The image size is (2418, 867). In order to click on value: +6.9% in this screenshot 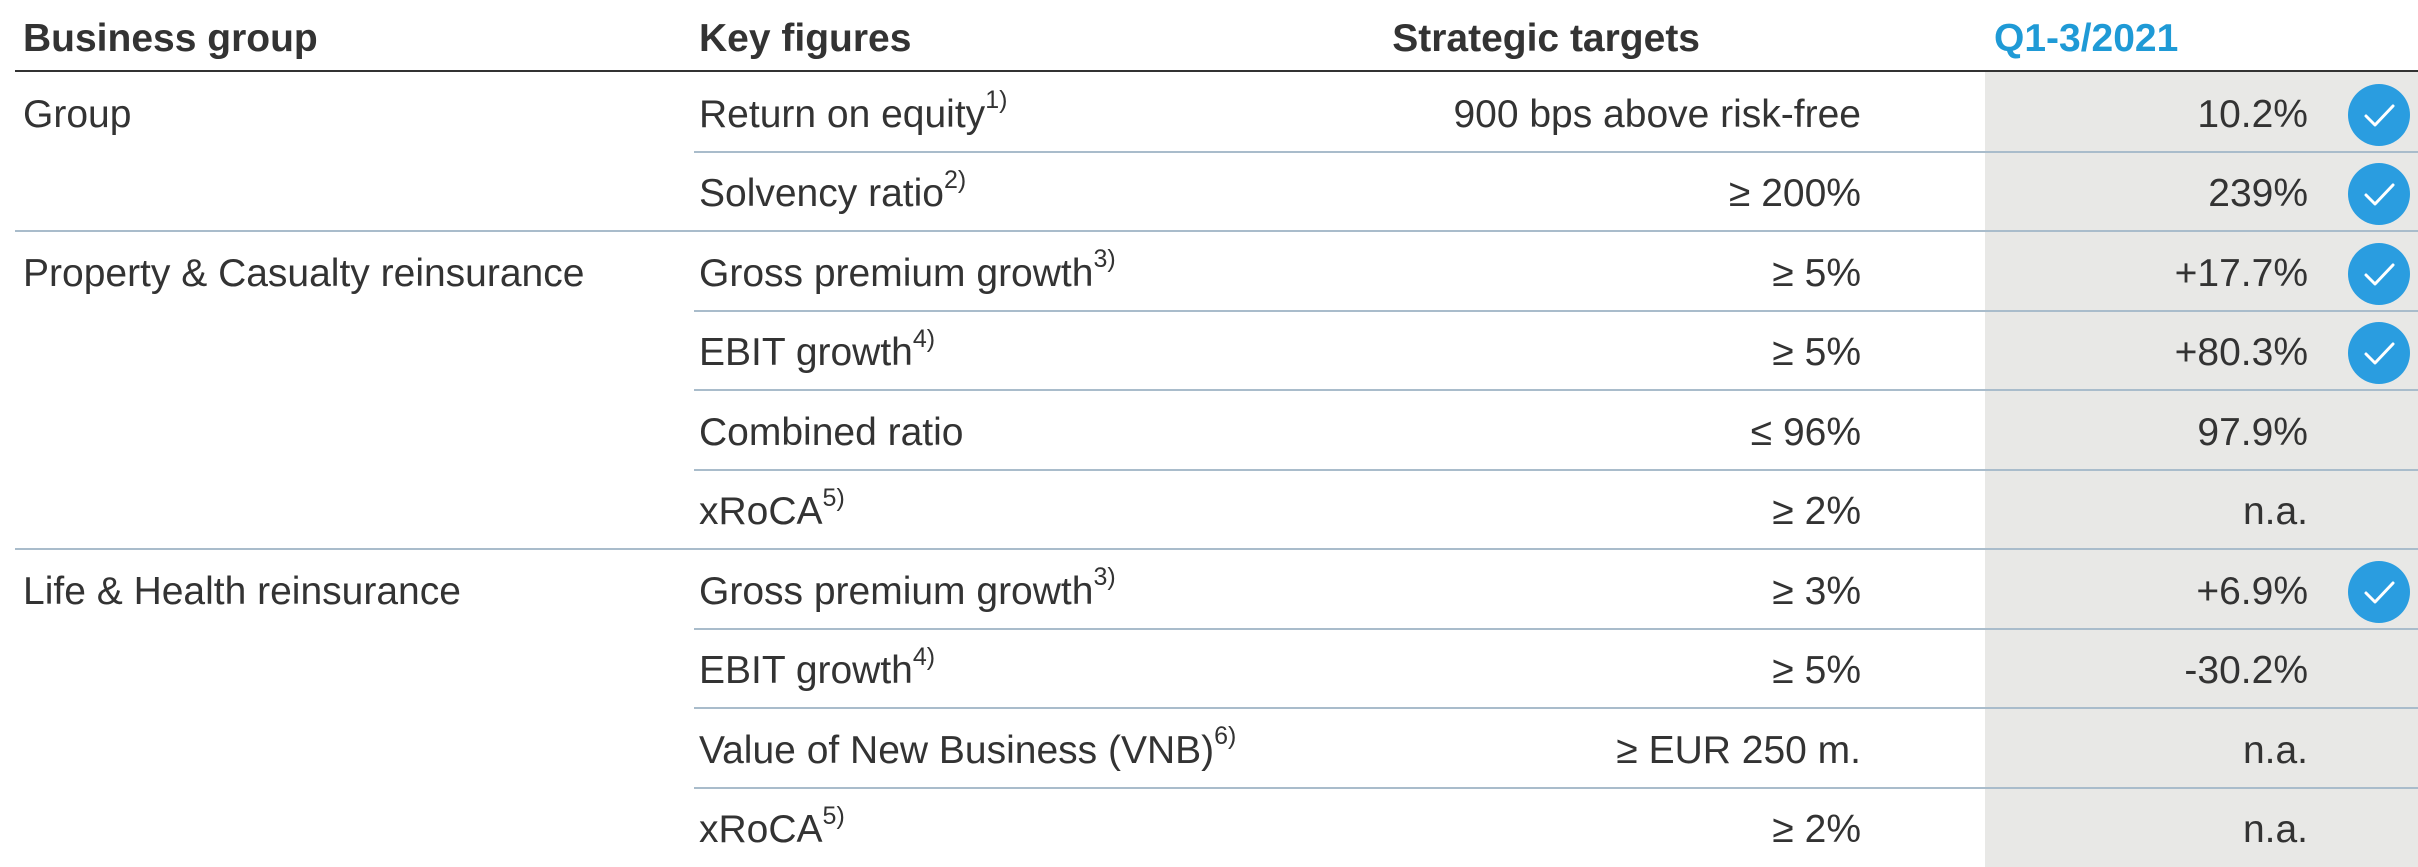, I will do `click(2252, 591)`.